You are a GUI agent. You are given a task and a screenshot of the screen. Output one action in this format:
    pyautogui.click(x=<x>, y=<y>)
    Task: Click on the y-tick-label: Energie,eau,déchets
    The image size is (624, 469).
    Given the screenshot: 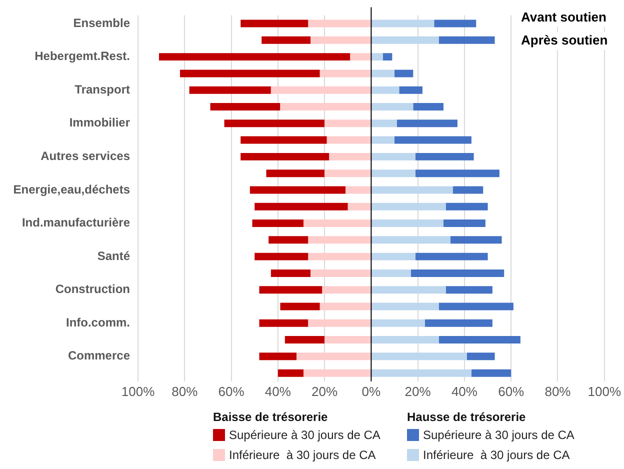 What is the action you would take?
    pyautogui.click(x=71, y=189)
    